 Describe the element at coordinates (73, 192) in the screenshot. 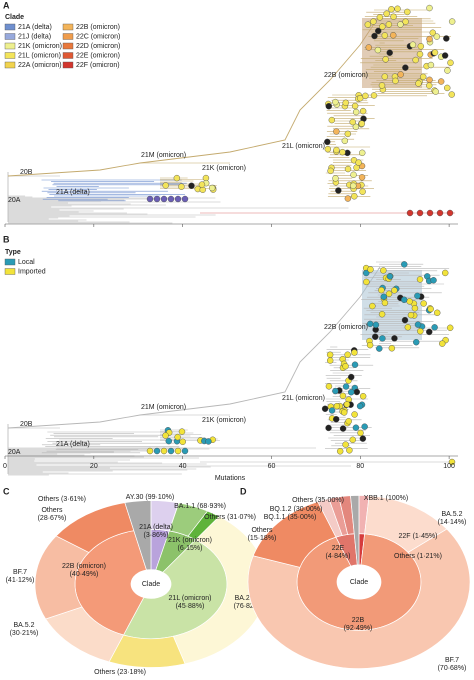

I see `clade-label: 21A (delta)` at that location.